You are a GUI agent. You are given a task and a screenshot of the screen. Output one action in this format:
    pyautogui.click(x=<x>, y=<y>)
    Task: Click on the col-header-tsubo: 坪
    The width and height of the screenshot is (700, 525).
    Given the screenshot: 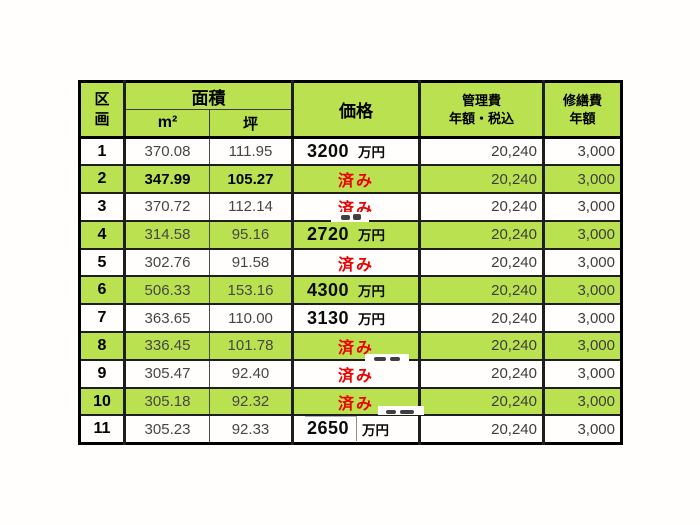 What is the action you would take?
    pyautogui.click(x=251, y=124)
    